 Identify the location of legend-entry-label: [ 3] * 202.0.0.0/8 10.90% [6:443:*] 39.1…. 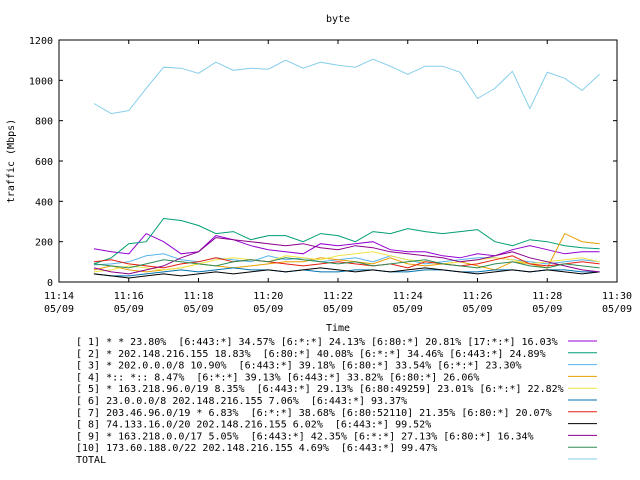
(299, 366).